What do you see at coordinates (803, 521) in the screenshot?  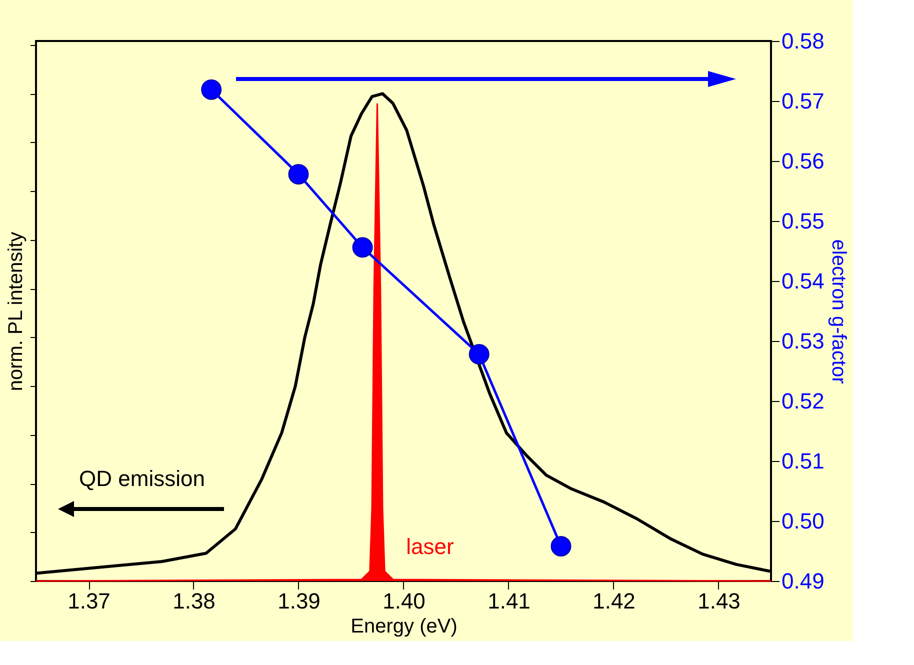 I see `y2-tick-label: 0.50` at bounding box center [803, 521].